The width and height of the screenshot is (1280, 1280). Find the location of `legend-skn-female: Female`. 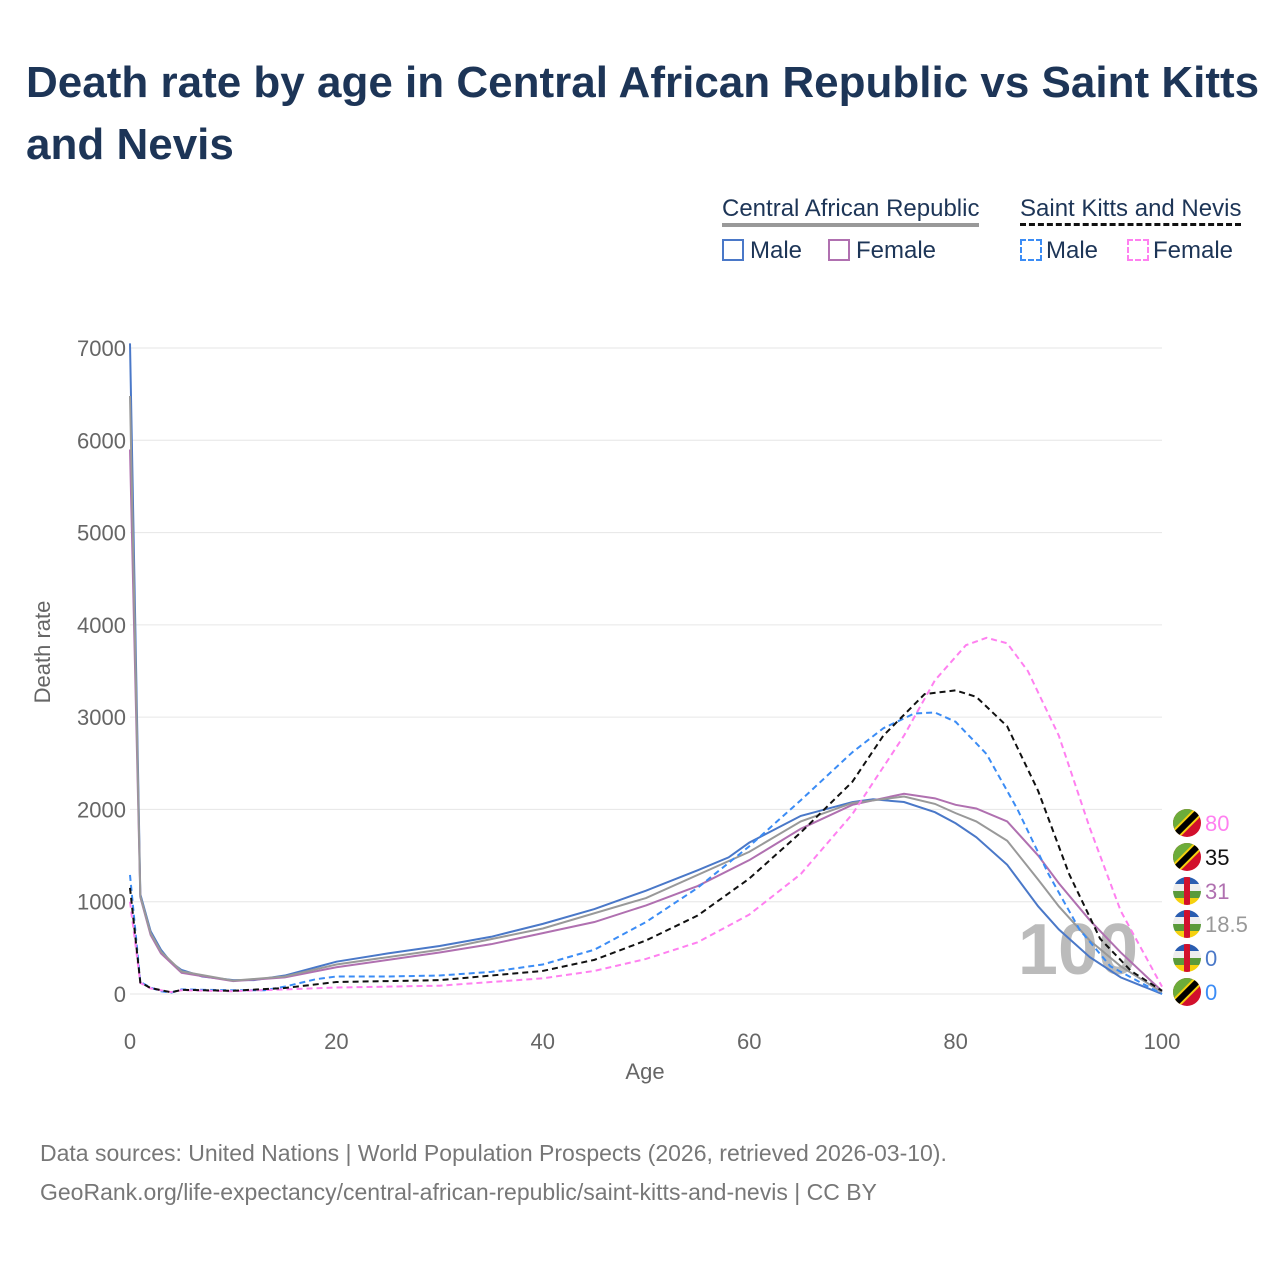

legend-skn-female: Female is located at coordinates (1180, 251).